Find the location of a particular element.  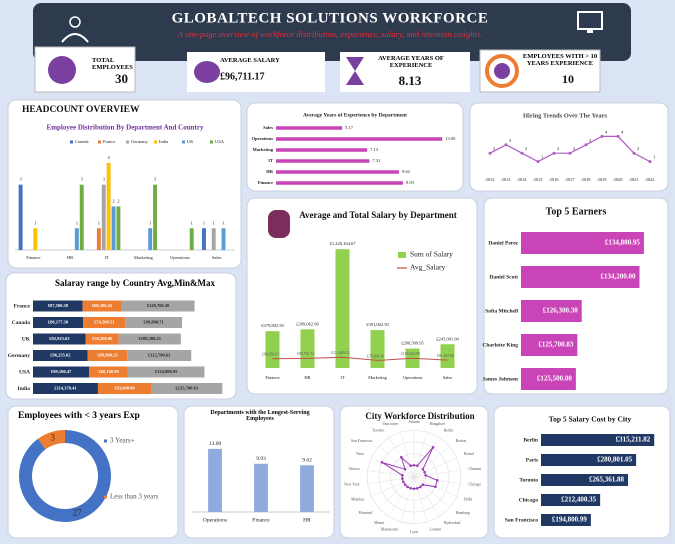

data-label: £134,200.00 is located at coordinates (619, 277).